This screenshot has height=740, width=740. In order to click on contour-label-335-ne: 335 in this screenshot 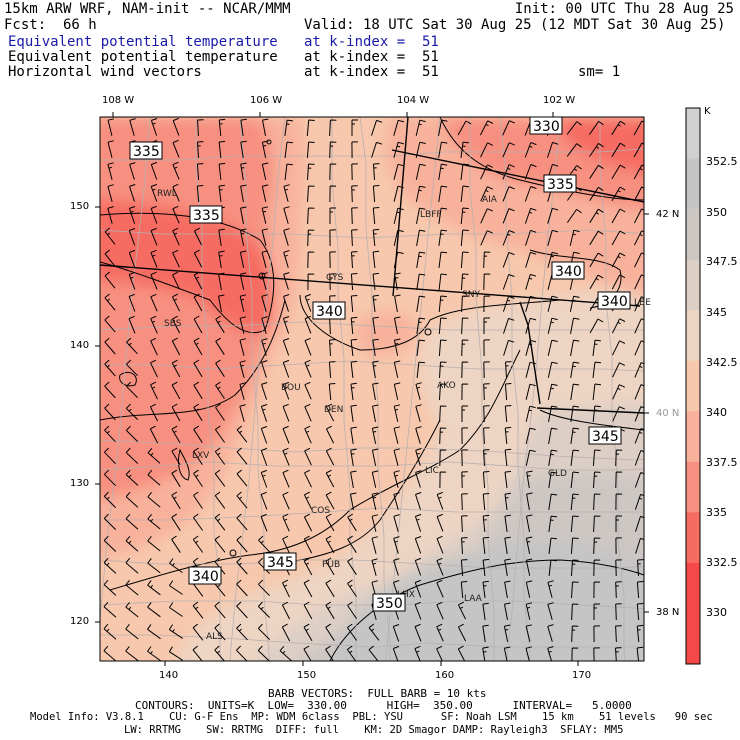, I will do `click(560, 185)`.